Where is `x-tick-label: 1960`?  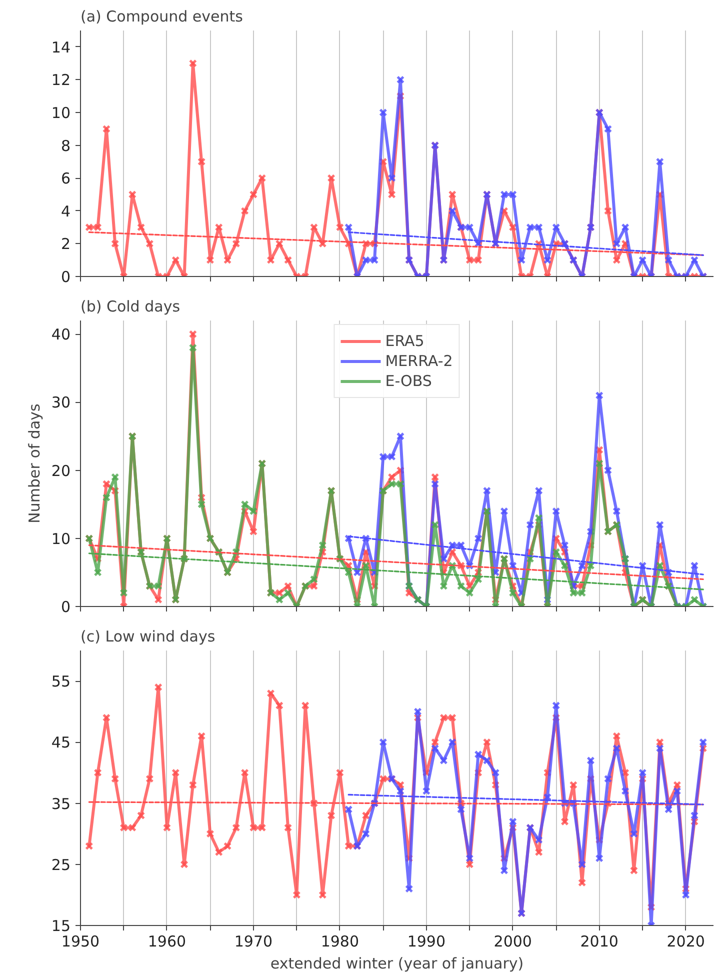 x-tick-label: 1960 is located at coordinates (167, 941).